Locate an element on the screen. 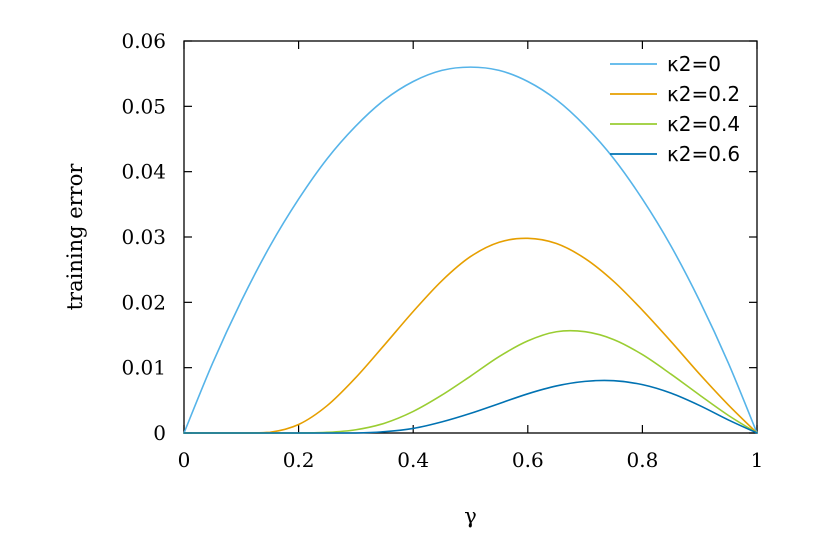 The image size is (814, 543). y-tick-label: 0.04 is located at coordinates (143, 172).